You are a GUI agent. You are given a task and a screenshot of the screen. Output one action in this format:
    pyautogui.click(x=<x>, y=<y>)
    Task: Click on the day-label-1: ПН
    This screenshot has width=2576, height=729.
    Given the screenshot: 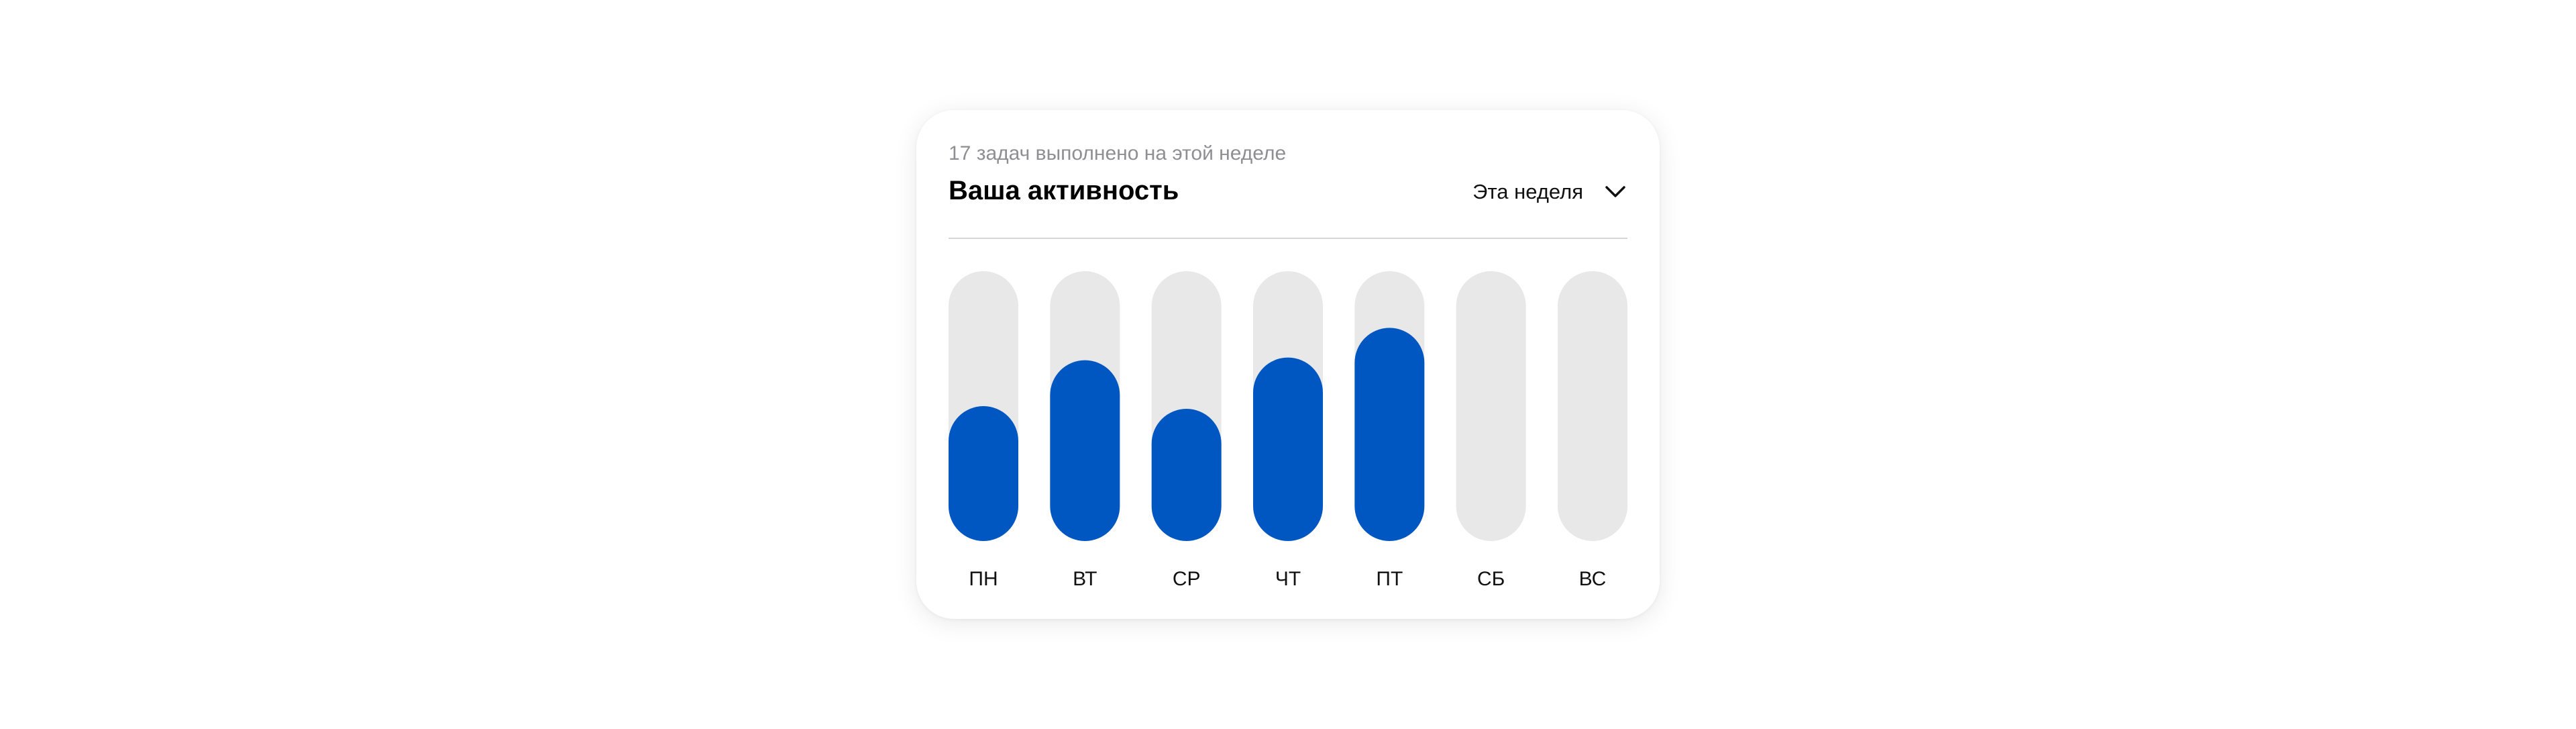 What is the action you would take?
    pyautogui.click(x=983, y=579)
    